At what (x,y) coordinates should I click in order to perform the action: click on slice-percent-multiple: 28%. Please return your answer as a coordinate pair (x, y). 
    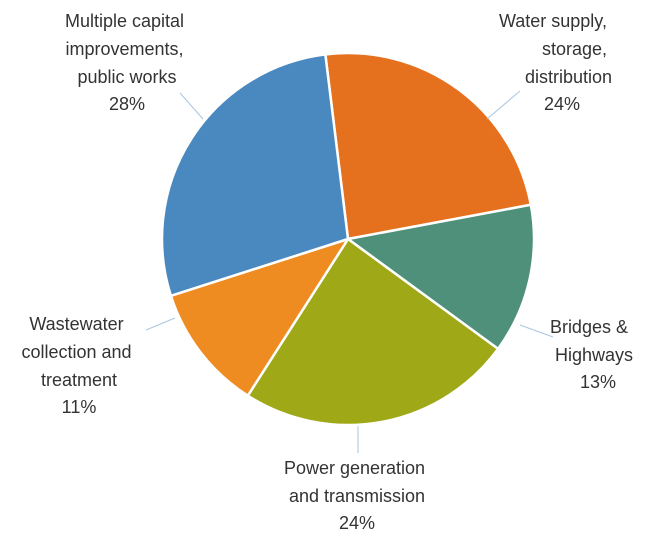
    Looking at the image, I should click on (127, 104).